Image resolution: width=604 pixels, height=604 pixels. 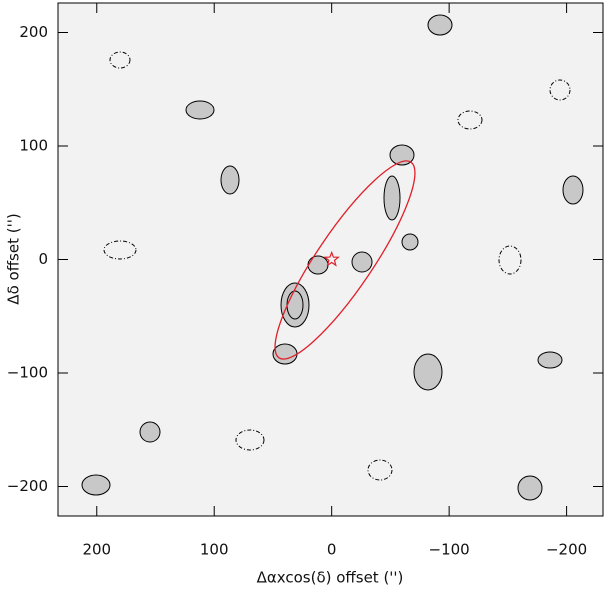 I want to click on ellipse, so click(x=345, y=260).